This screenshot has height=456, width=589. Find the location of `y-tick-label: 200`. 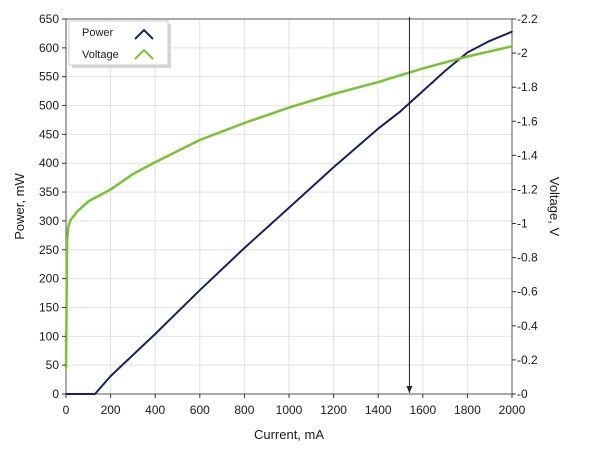

y-tick-label: 200 is located at coordinates (49, 279).